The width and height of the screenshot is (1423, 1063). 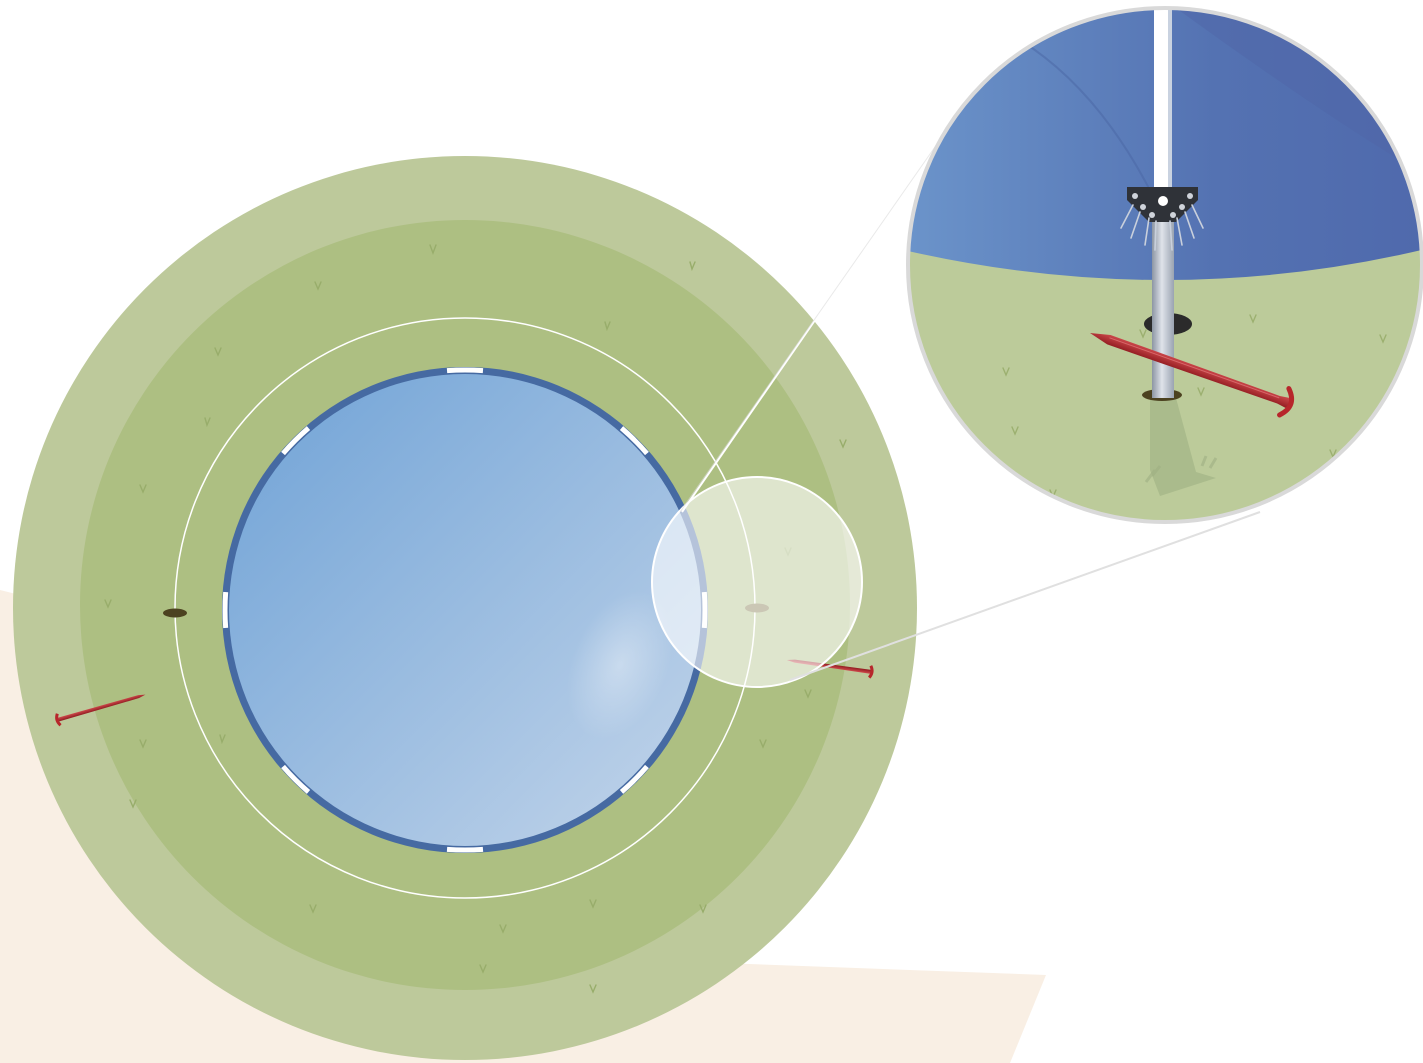 I want to click on leg-shadow, so click(x=1183, y=447).